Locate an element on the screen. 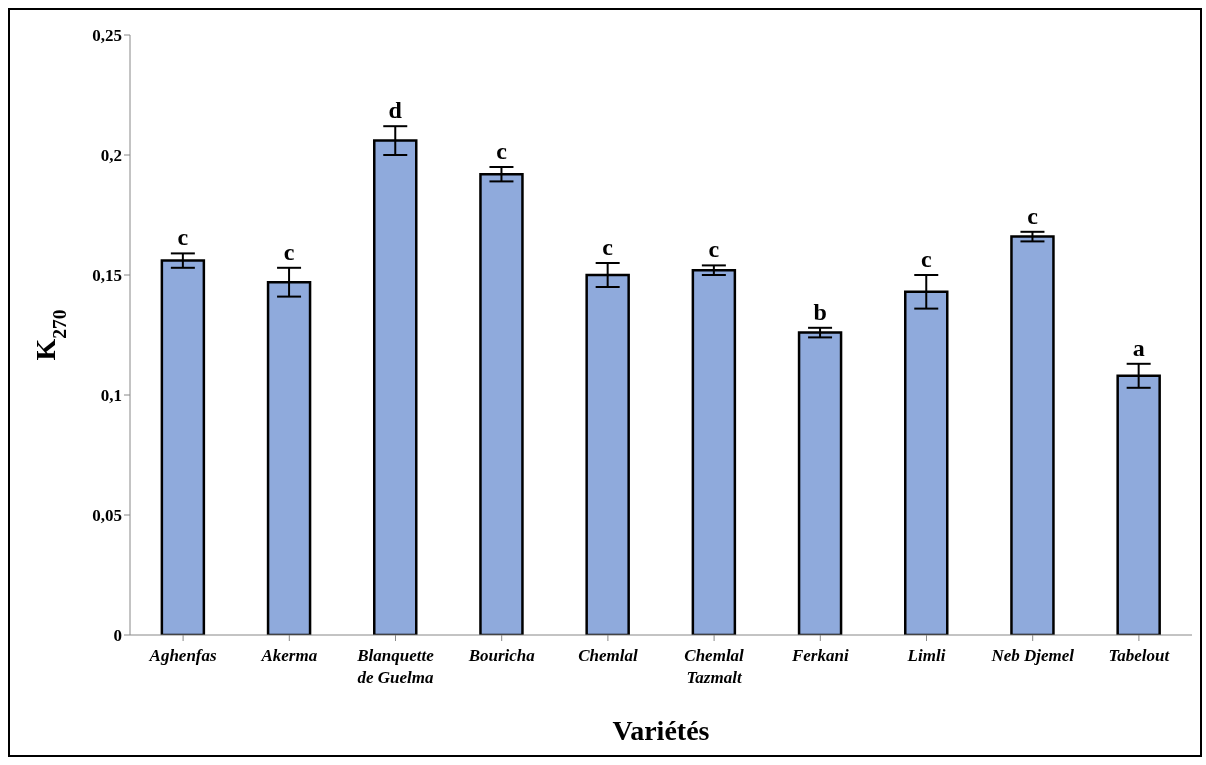 This screenshot has height=765, width=1206. x-tick-label: Chemlal Tazmalt is located at coordinates (714, 666).